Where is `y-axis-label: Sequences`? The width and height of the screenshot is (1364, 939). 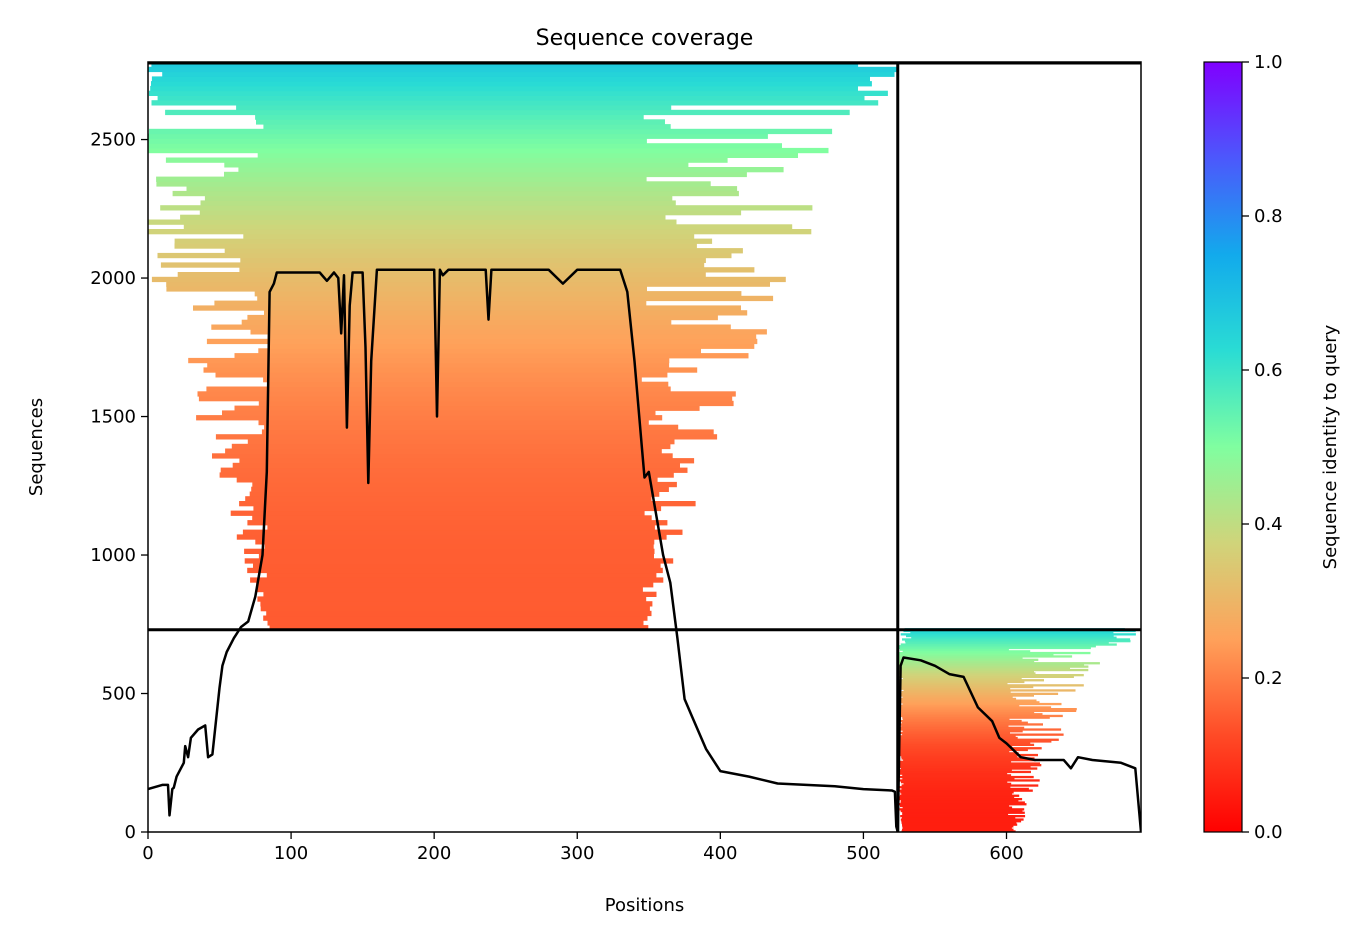 y-axis-label: Sequences is located at coordinates (36, 447).